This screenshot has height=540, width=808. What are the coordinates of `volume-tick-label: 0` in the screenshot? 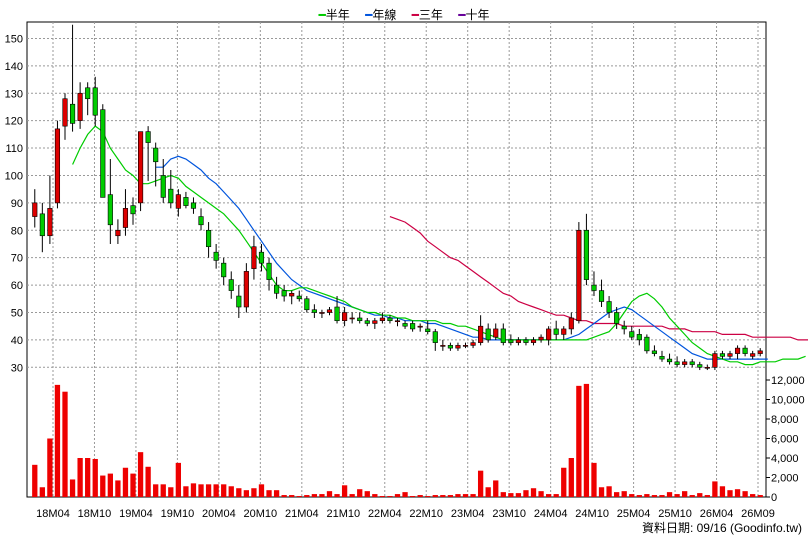 It's located at (774, 498).